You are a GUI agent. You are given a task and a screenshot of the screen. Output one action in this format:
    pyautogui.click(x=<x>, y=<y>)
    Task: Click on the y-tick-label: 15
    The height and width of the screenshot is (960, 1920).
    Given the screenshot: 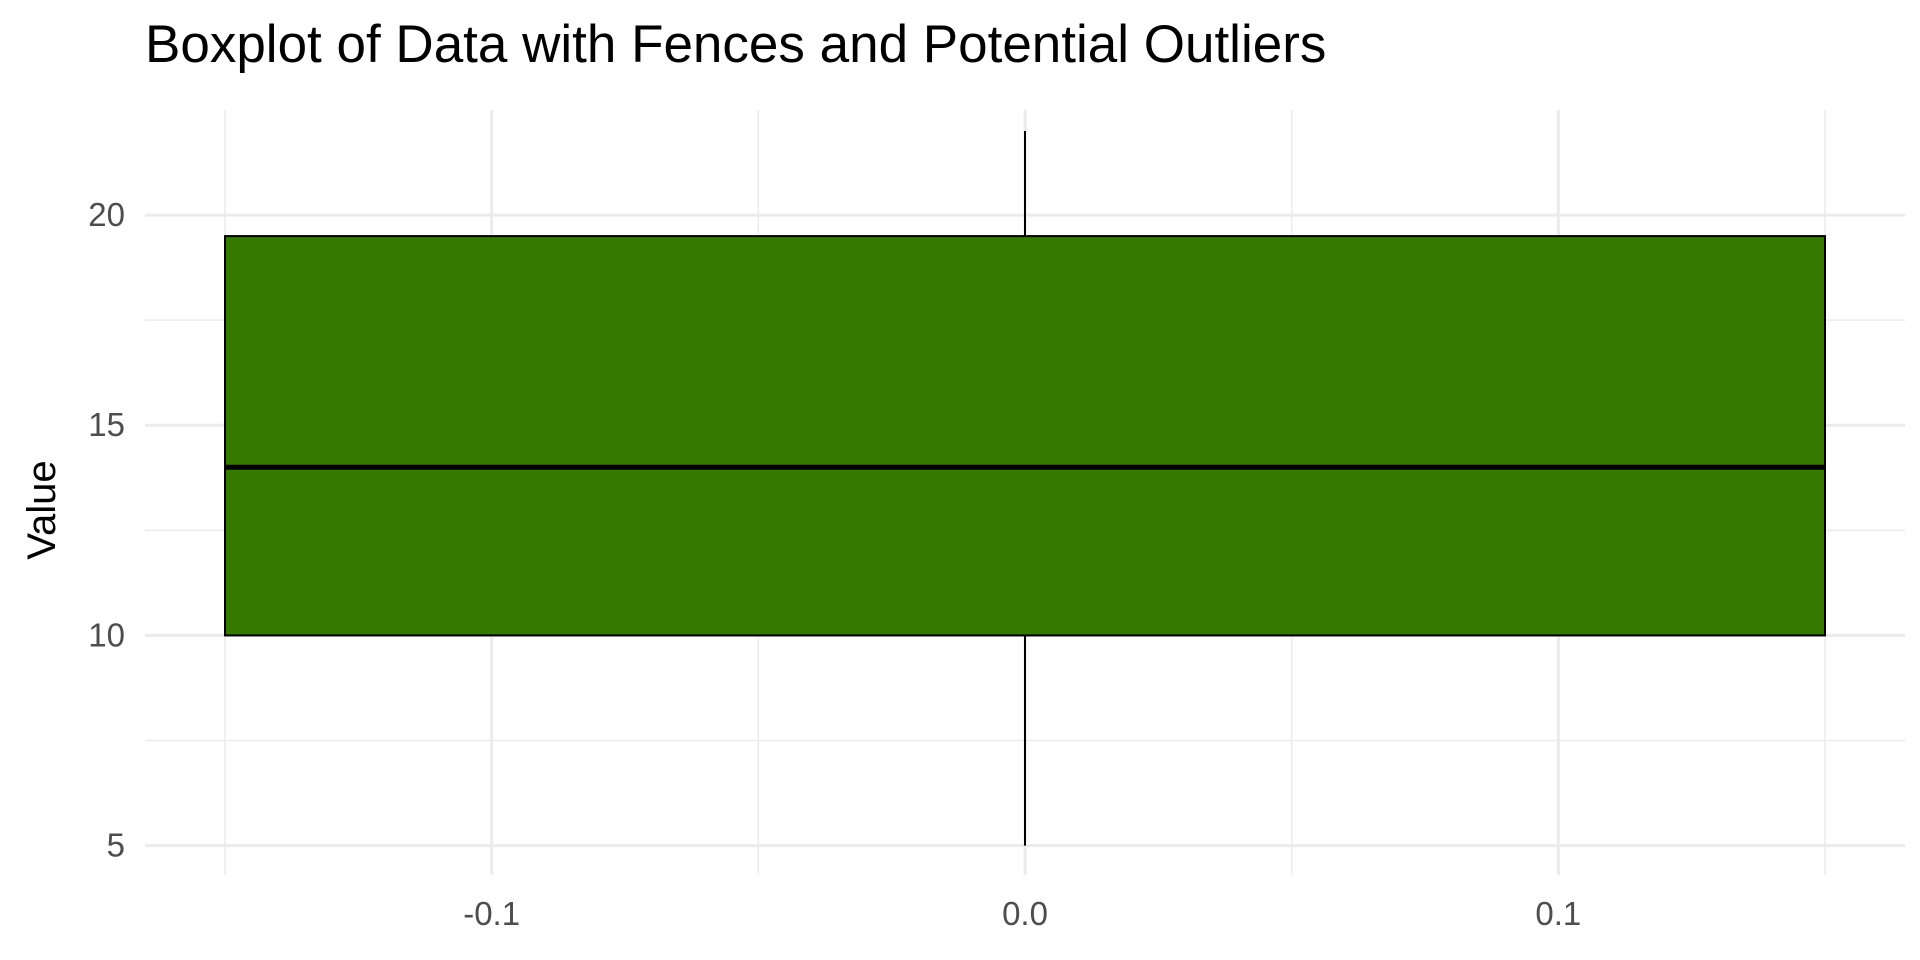 What is the action you would take?
    pyautogui.click(x=106, y=424)
    